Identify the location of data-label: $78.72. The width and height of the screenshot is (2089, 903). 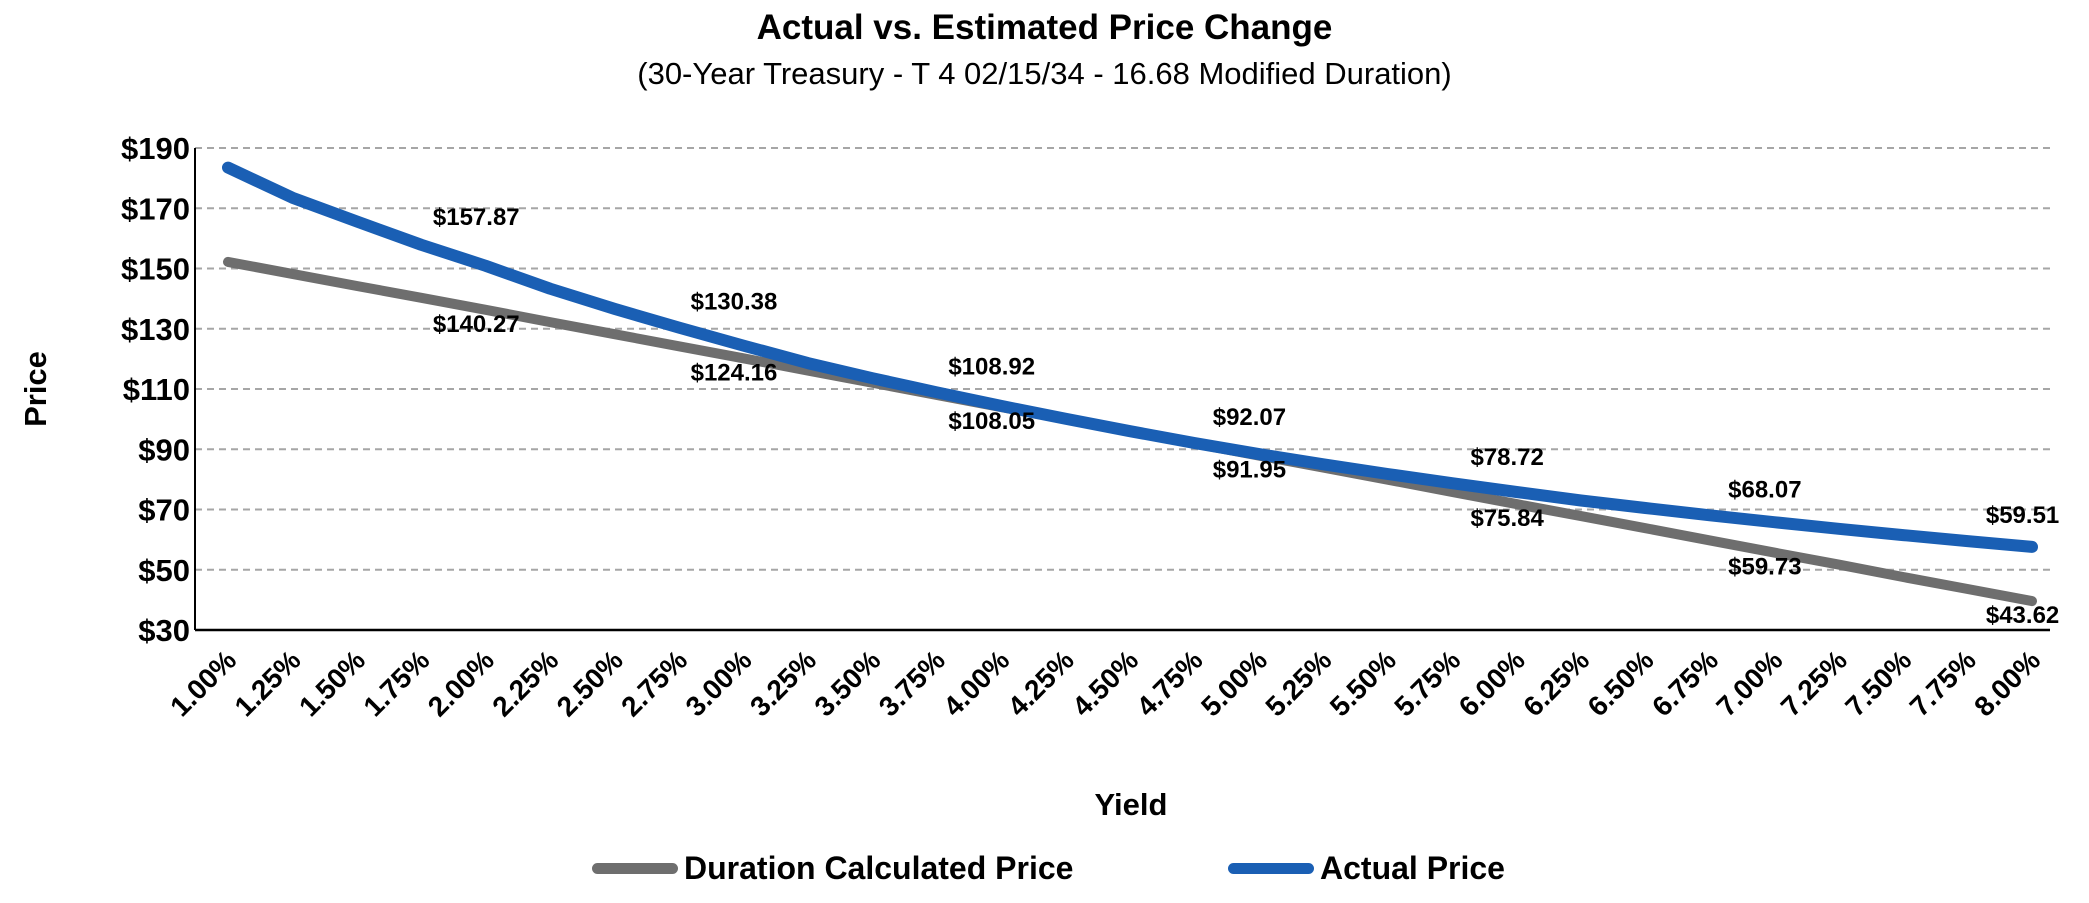
(1506, 457).